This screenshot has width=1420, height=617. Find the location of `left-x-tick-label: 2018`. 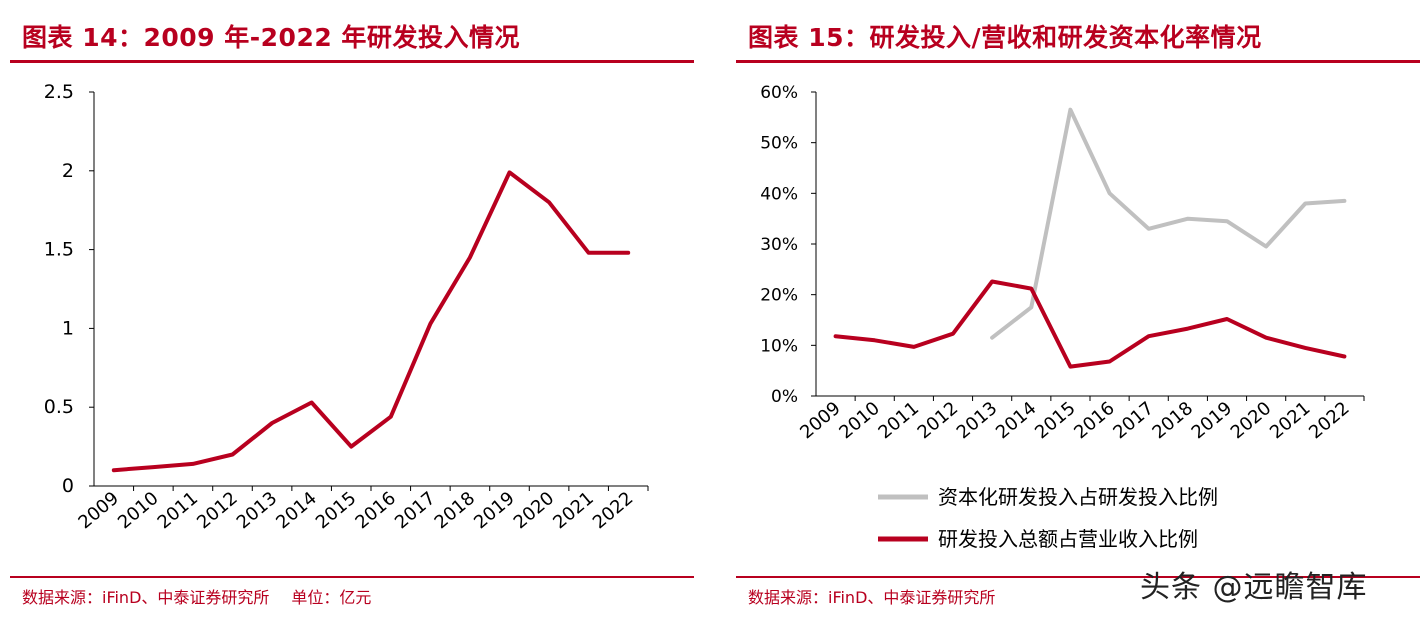

left-x-tick-label: 2018 is located at coordinates (455, 511).